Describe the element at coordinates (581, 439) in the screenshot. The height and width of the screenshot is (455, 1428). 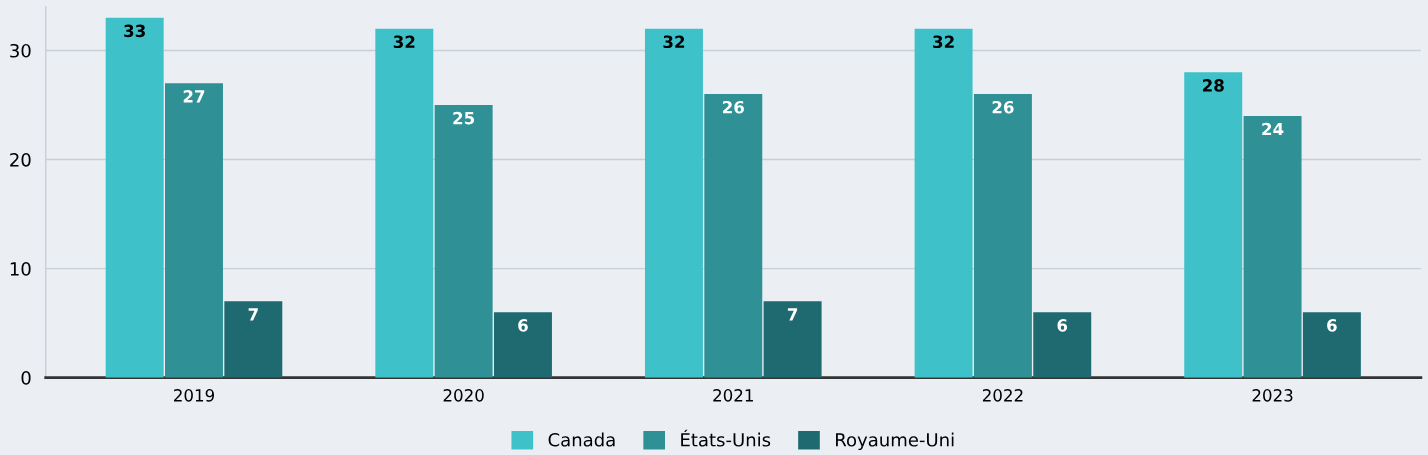
I see `legend-label: Canada` at that location.